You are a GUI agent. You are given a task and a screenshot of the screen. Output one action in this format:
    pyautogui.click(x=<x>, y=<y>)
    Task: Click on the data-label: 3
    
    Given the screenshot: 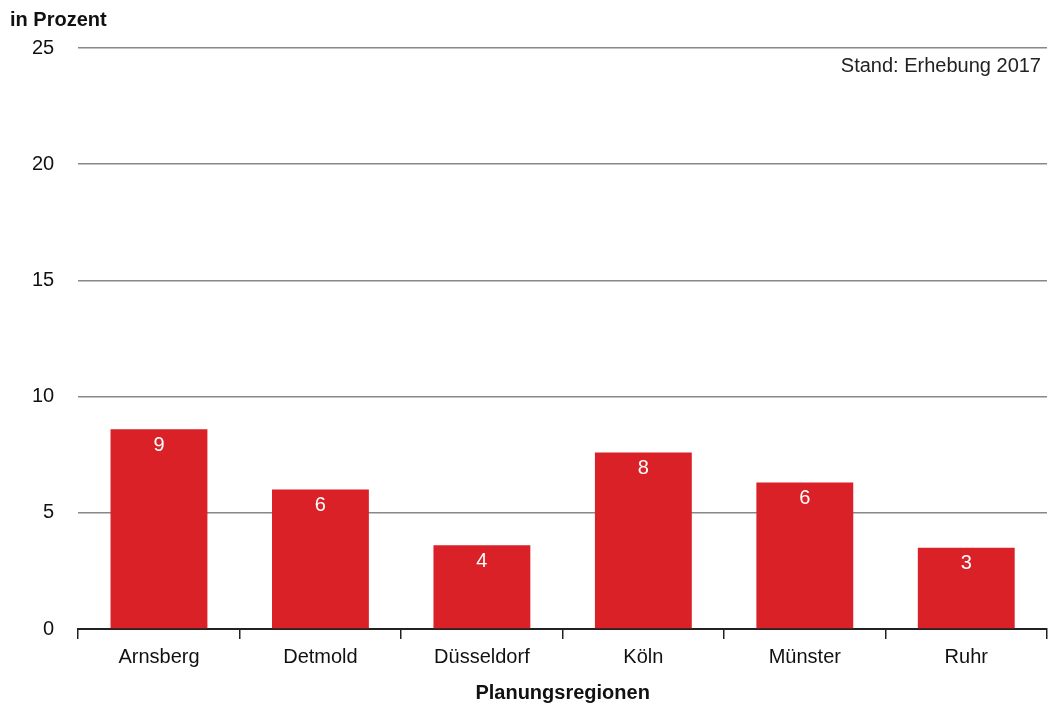 What is the action you would take?
    pyautogui.click(x=966, y=562)
    